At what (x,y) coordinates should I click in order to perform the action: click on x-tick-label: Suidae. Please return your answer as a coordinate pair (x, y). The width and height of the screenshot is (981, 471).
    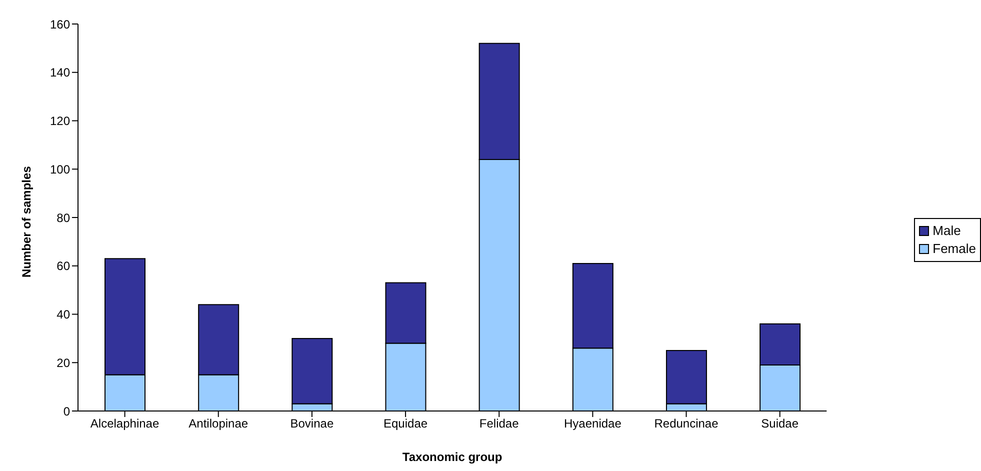
    Looking at the image, I should click on (780, 423).